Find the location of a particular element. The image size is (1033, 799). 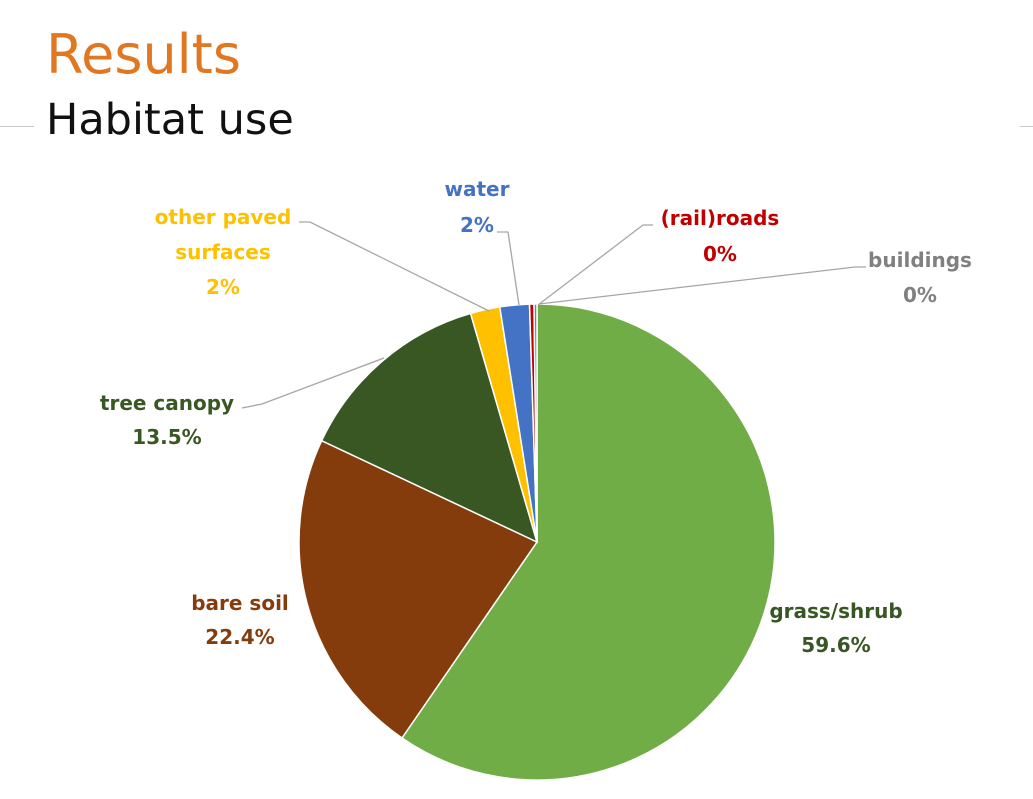

title-rule-right is located at coordinates (1026, 126).